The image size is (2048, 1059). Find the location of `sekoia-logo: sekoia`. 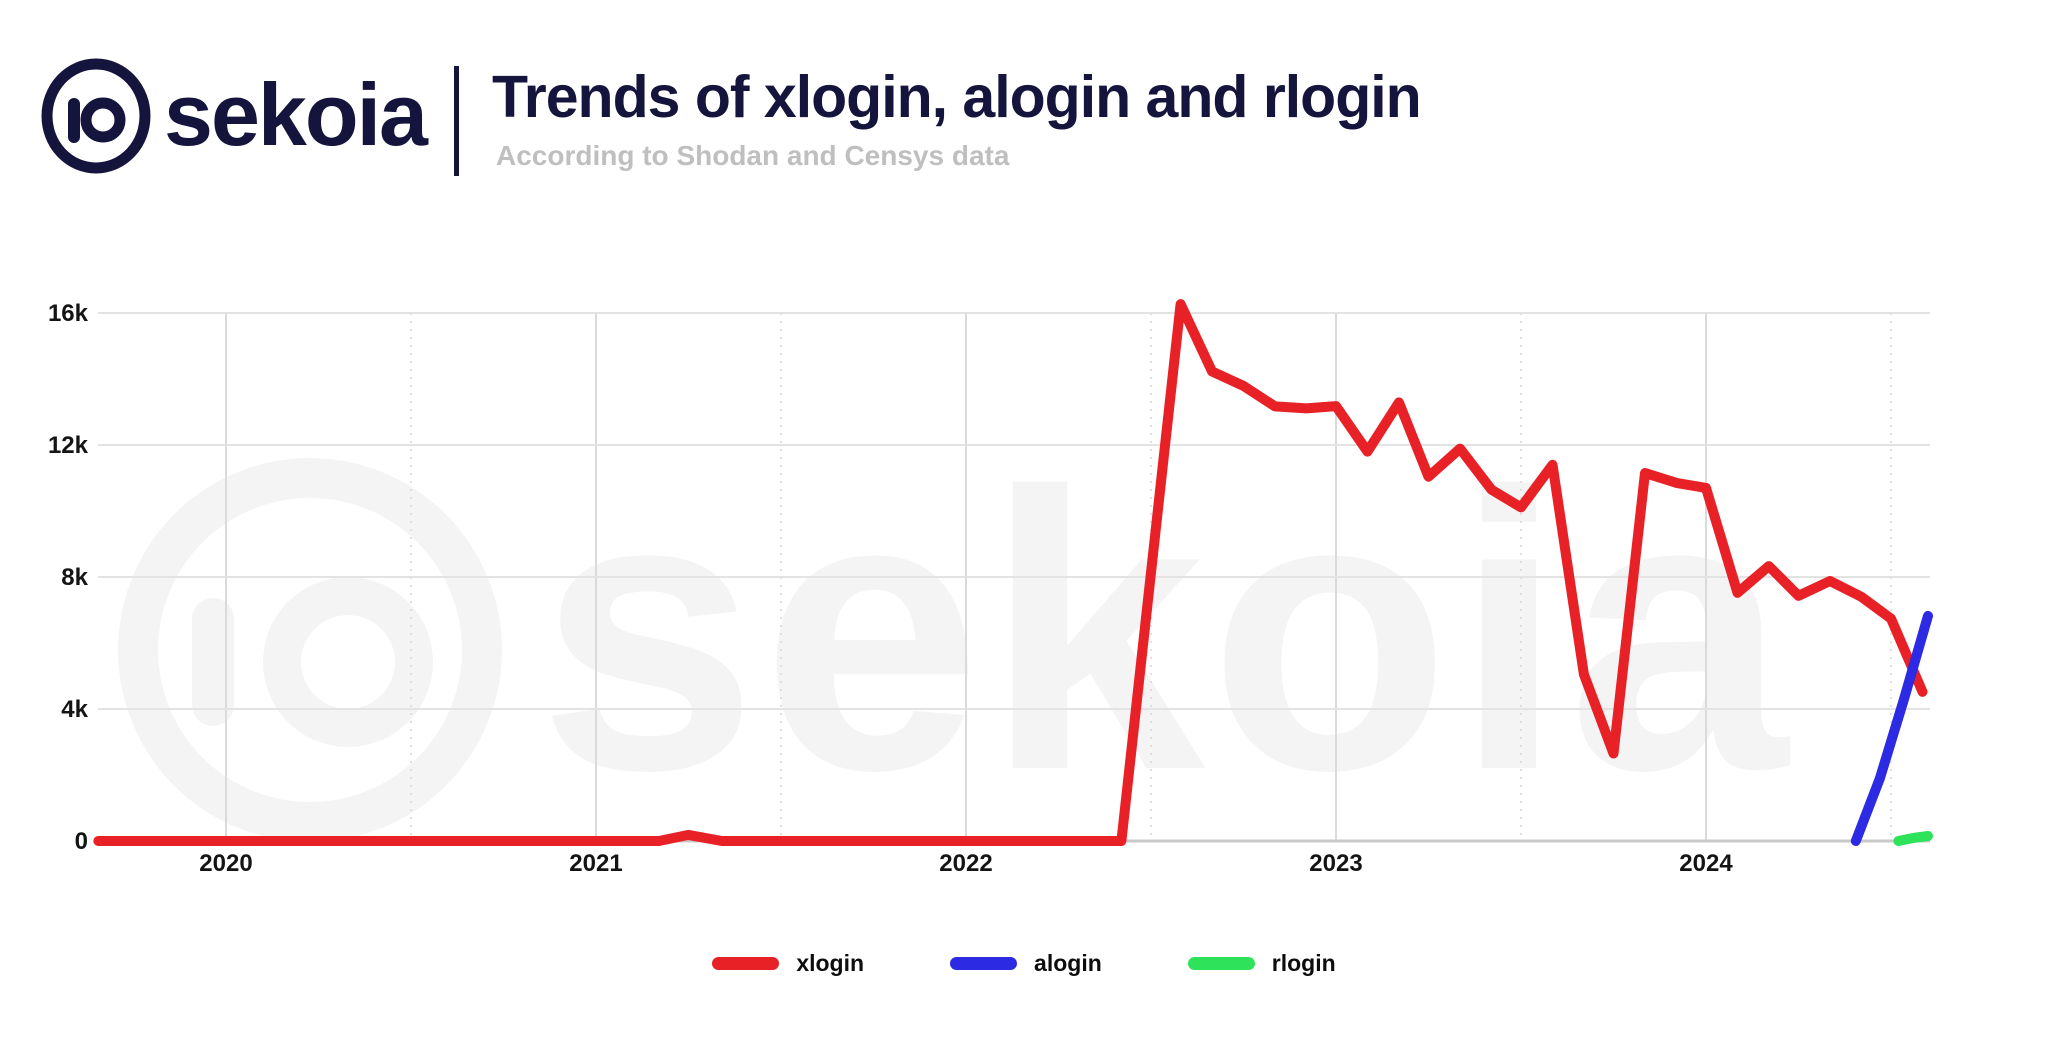

sekoia-logo: sekoia is located at coordinates (236, 116).